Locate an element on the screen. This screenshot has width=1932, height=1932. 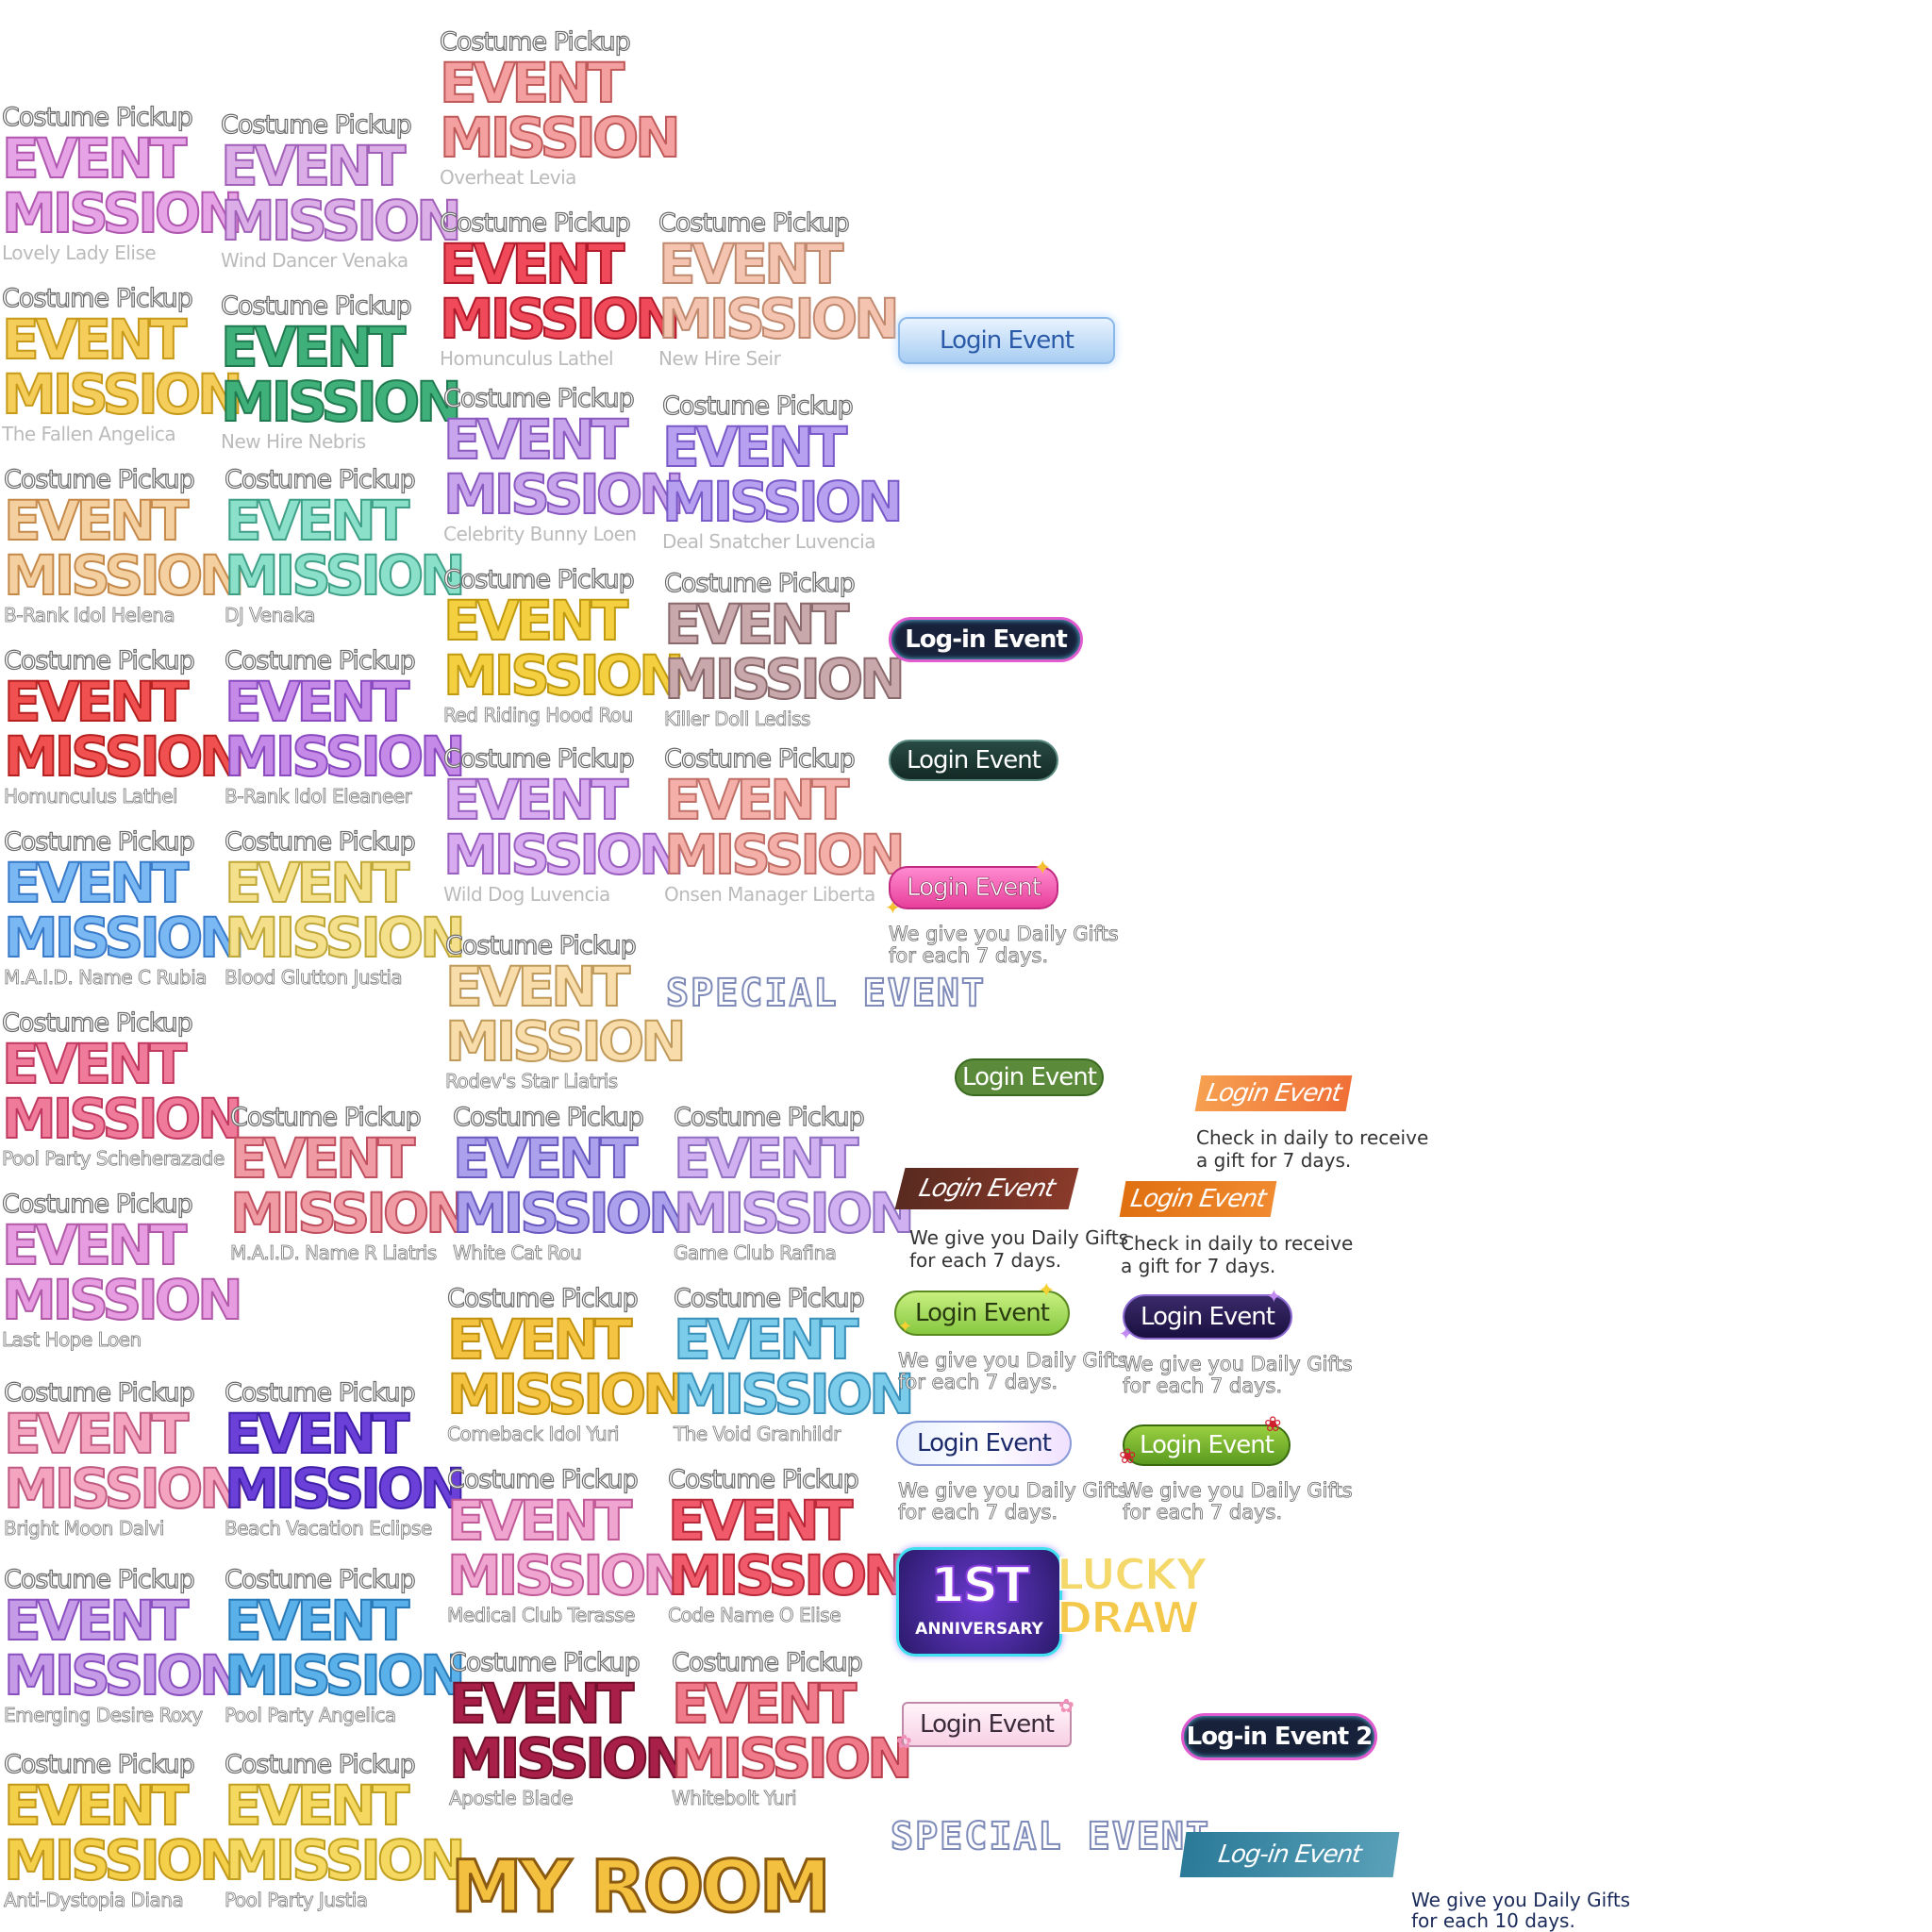
login-event-banner-orange-2: Login Event is located at coordinates (1198, 1199).